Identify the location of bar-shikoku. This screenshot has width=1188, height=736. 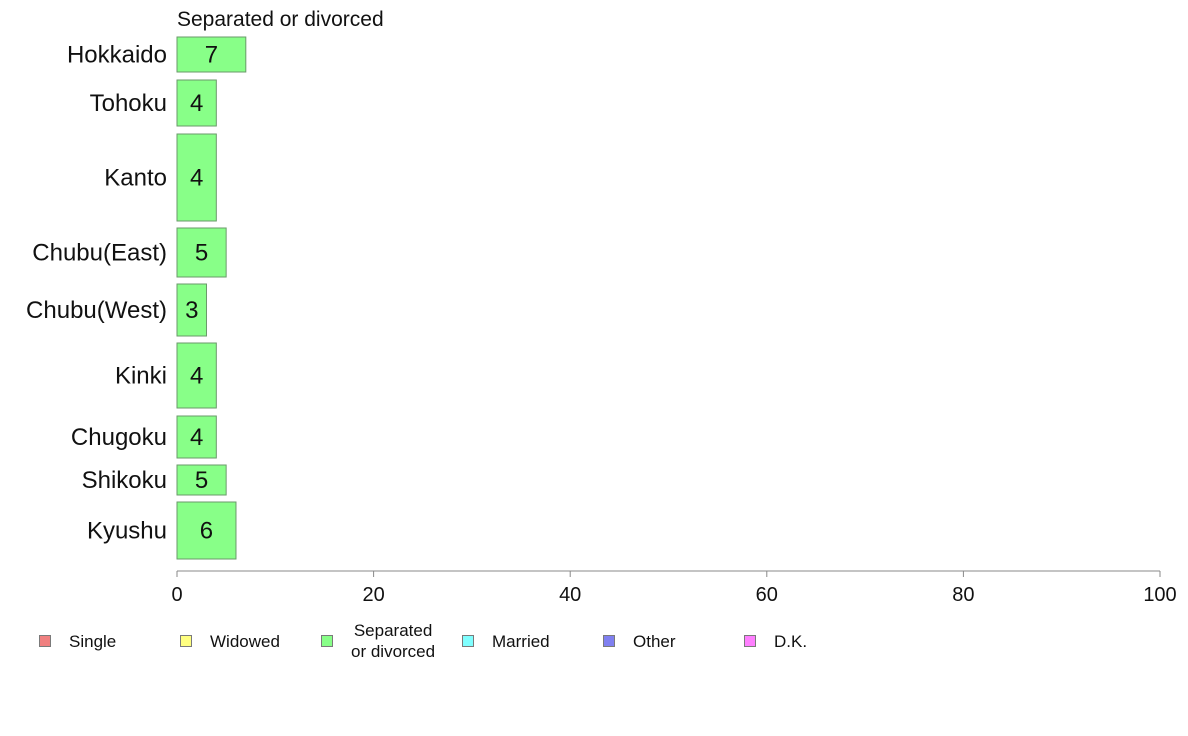
(201, 480).